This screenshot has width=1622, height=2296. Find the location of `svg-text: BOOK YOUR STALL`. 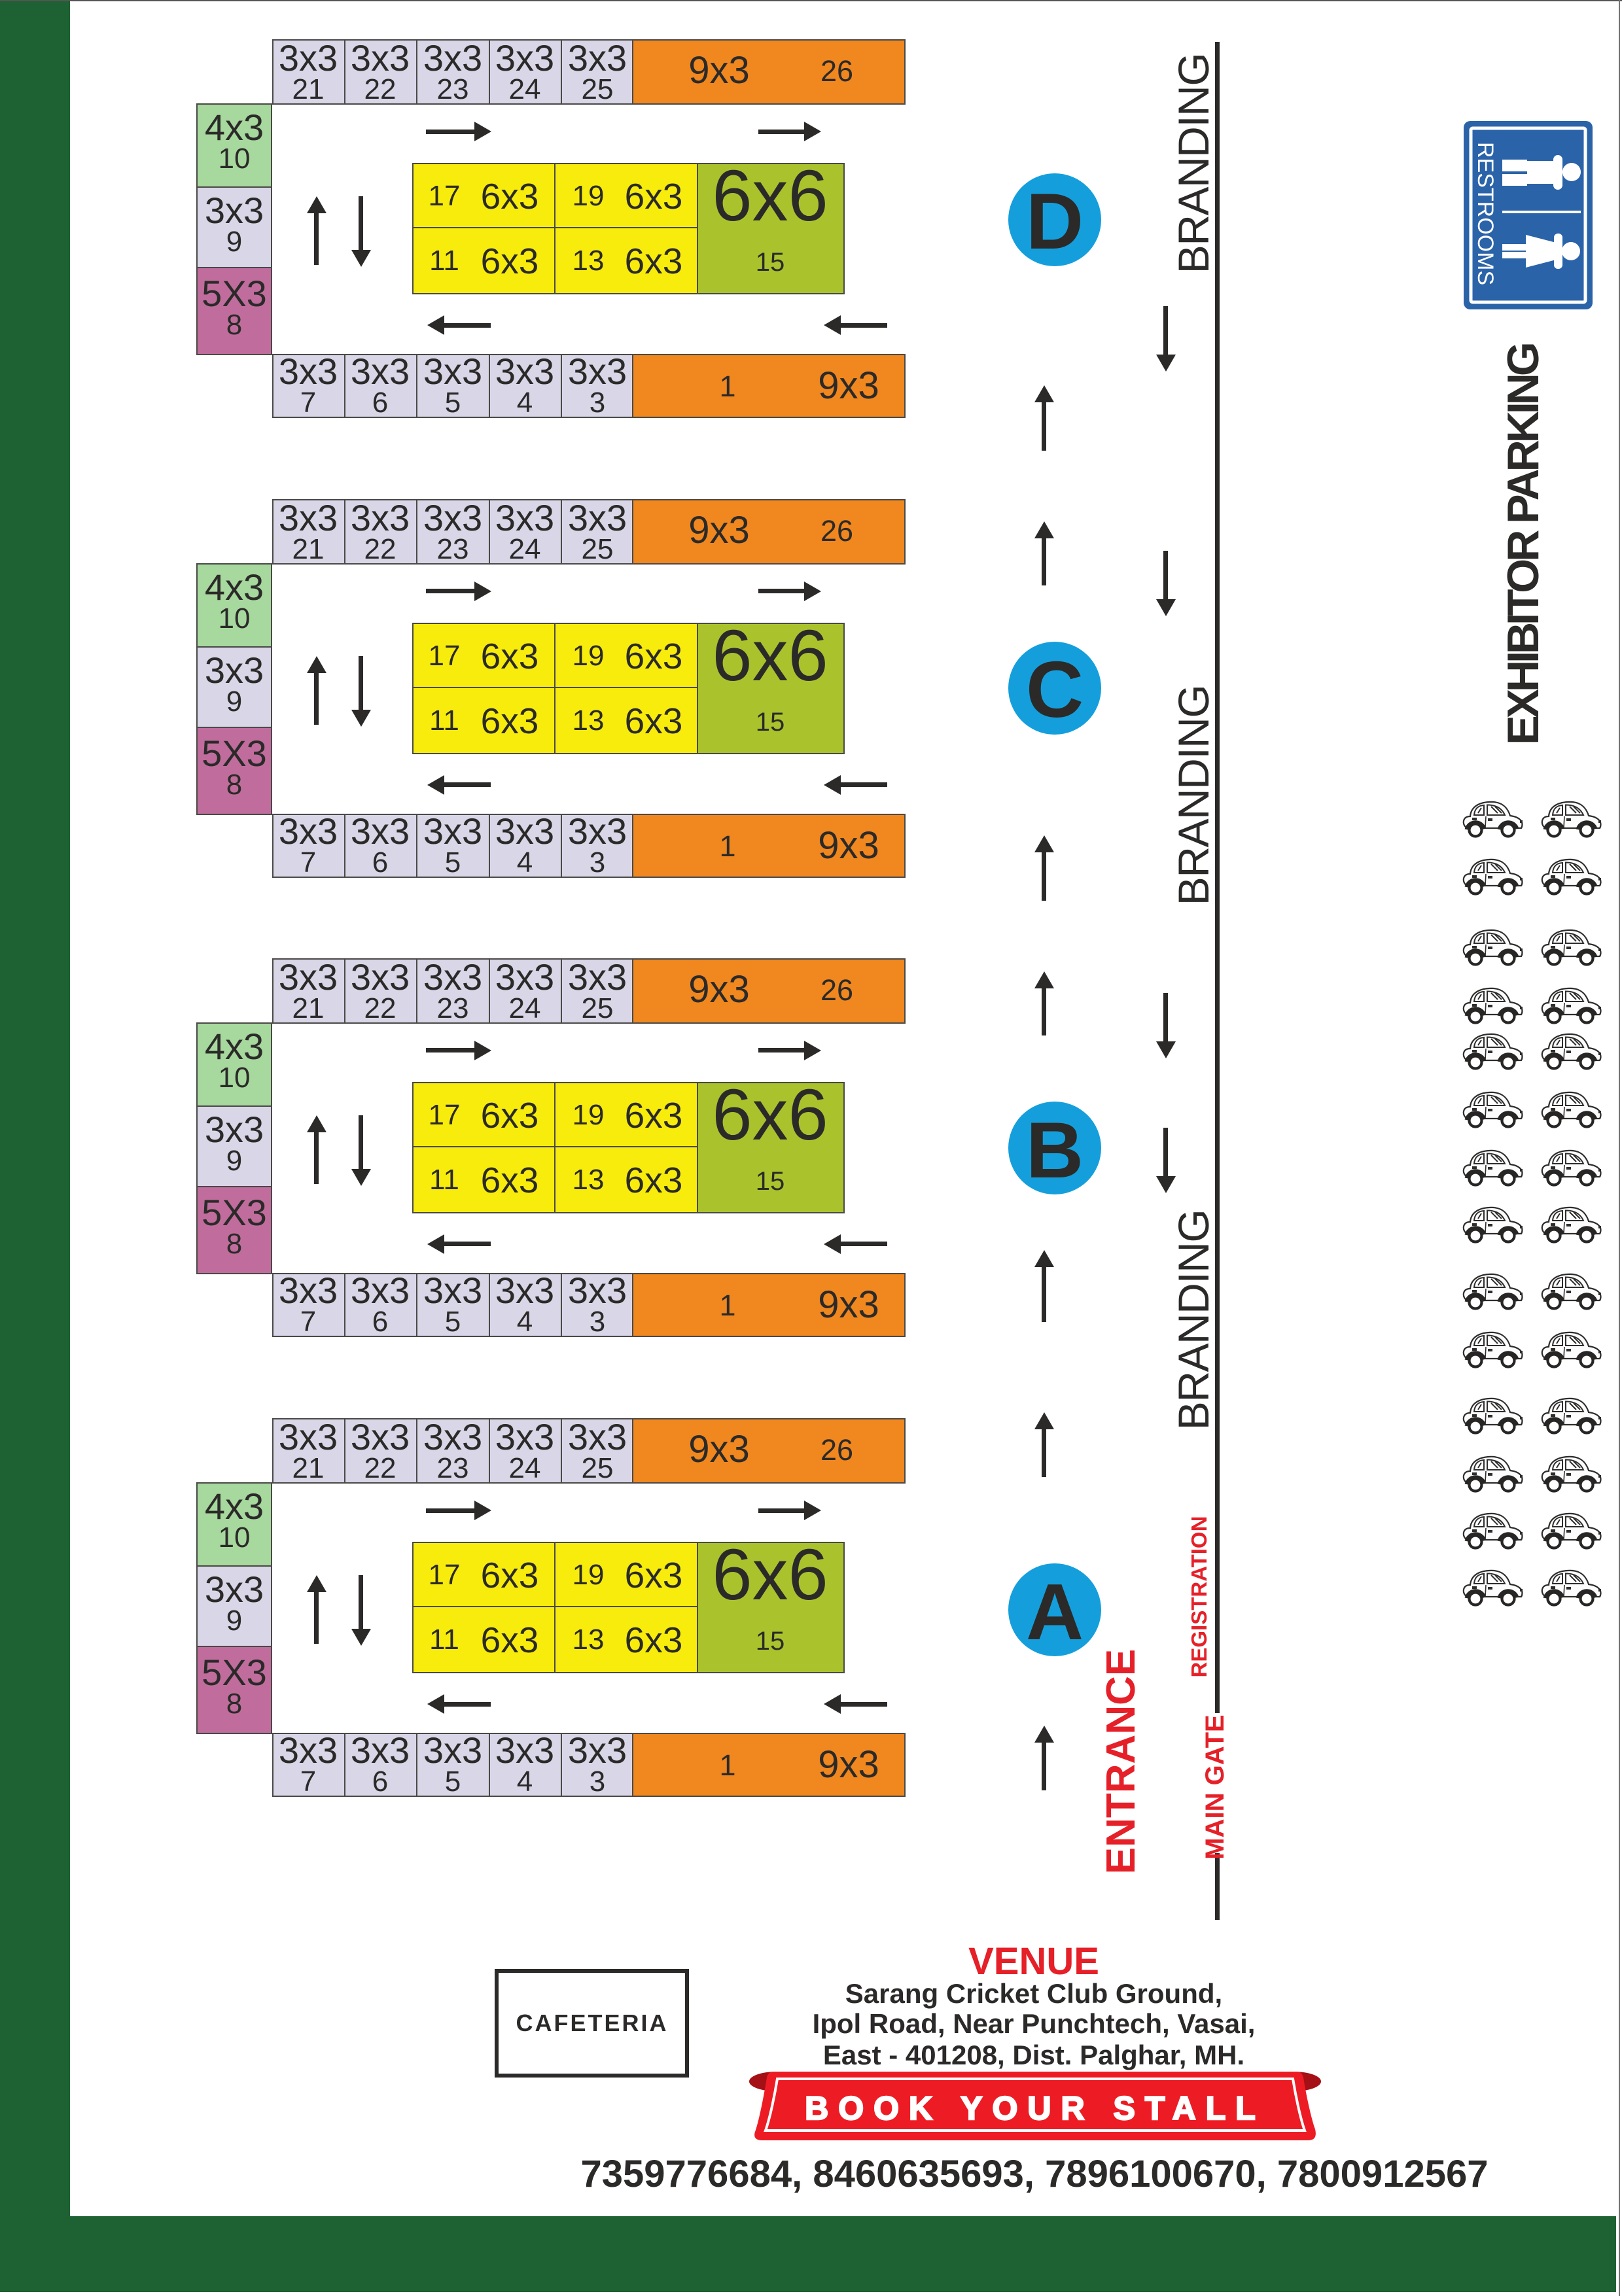

svg-text: BOOK YOUR STALL is located at coordinates (1035, 2108).